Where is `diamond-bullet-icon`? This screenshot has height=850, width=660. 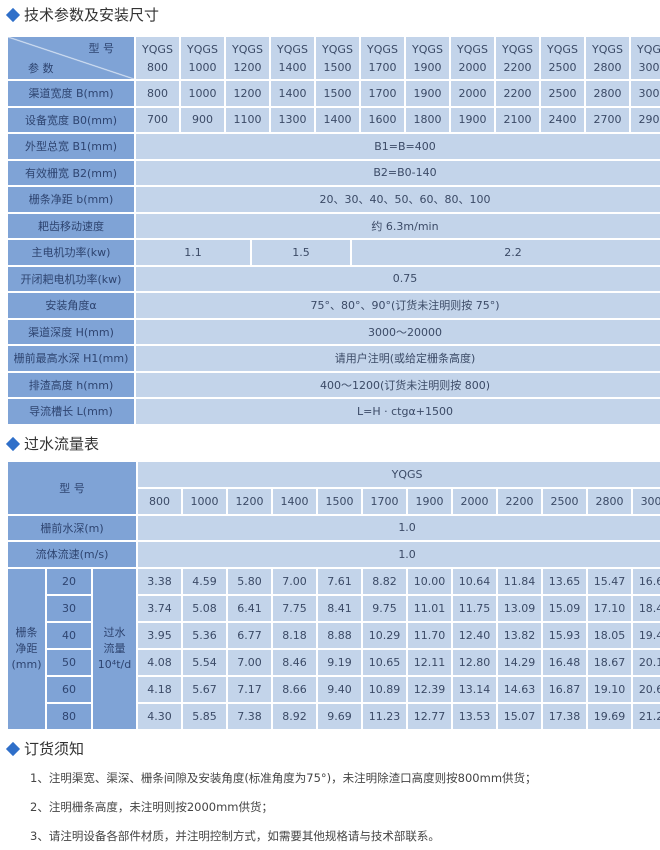
diamond-bullet-icon is located at coordinates (13, 443).